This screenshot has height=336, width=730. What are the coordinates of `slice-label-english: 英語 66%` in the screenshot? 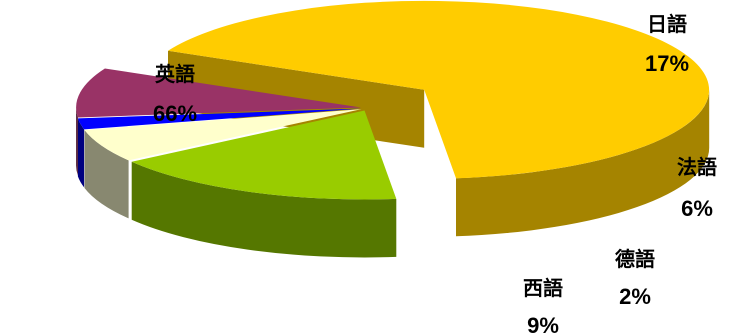 It's located at (175, 94).